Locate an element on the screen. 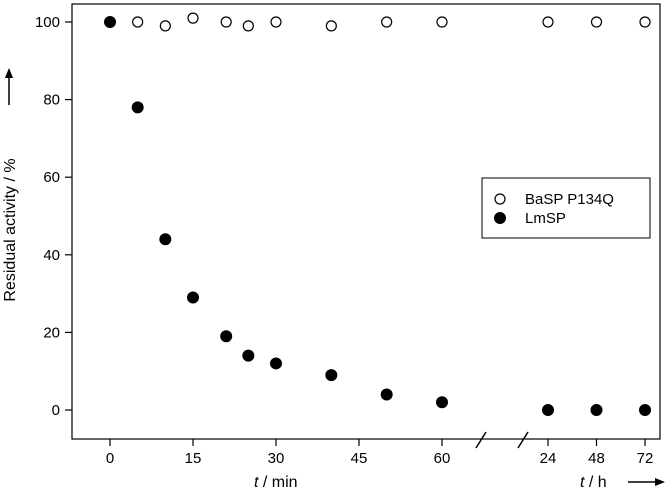 The image size is (670, 500). y-tick-label: 40 is located at coordinates (51, 255).